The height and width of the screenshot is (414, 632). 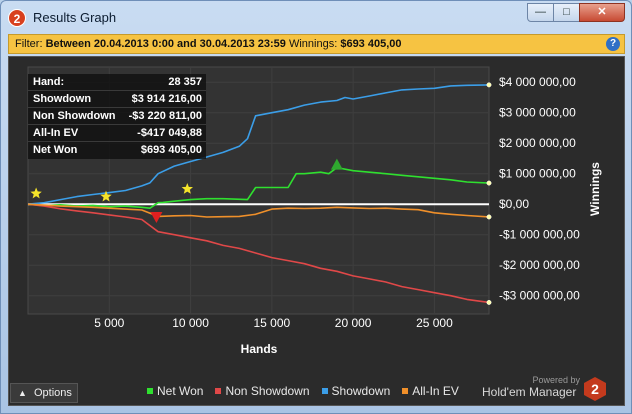 I want to click on close-button: ✕, so click(x=602, y=12).